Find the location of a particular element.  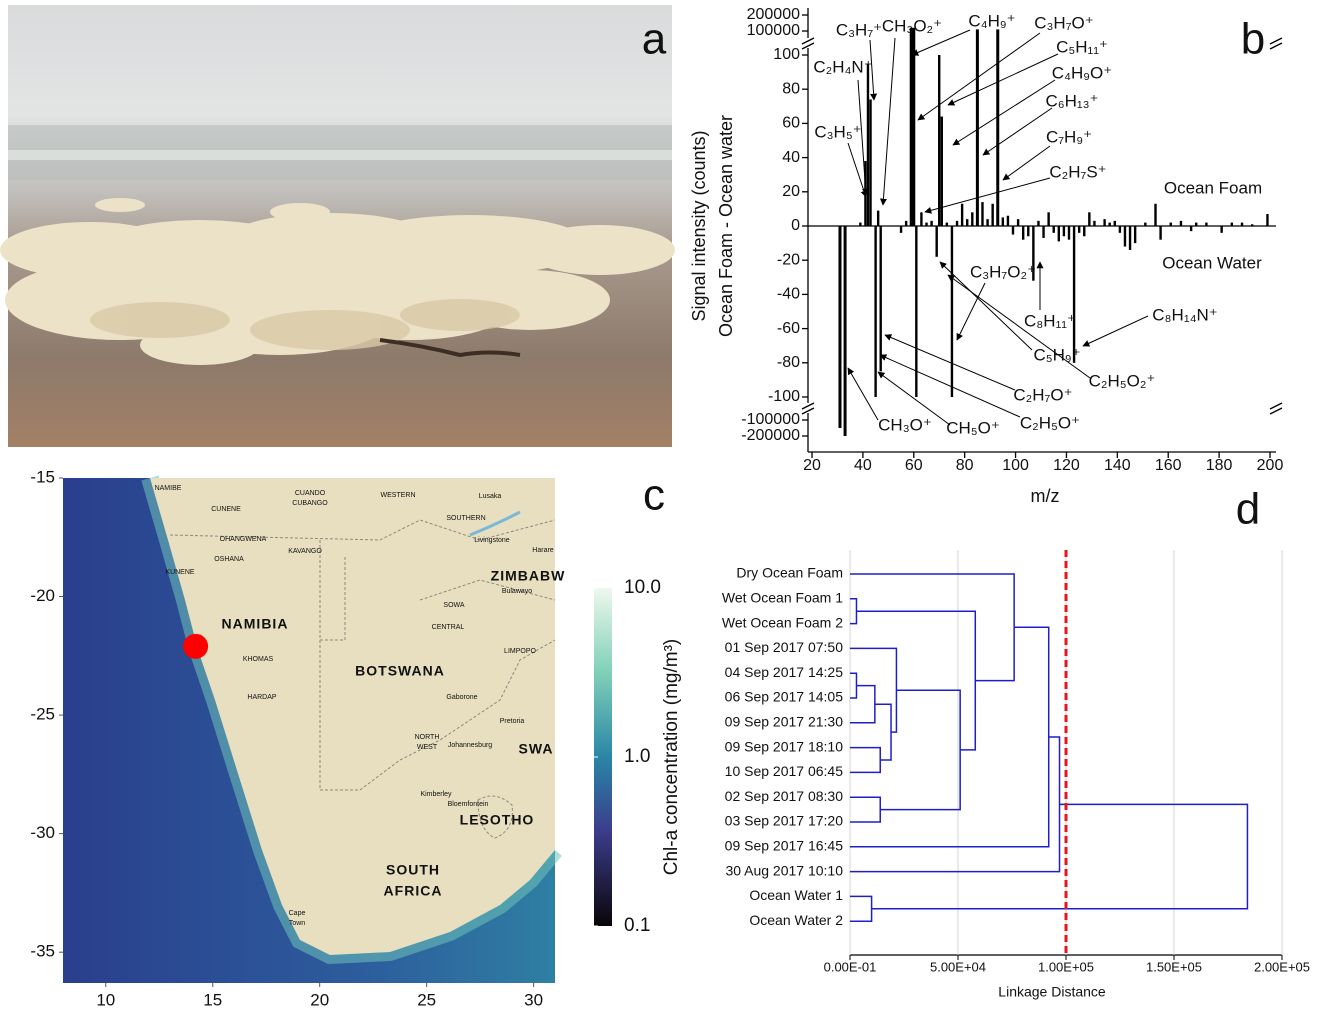

map-label: LIMPOPO is located at coordinates (520, 651).